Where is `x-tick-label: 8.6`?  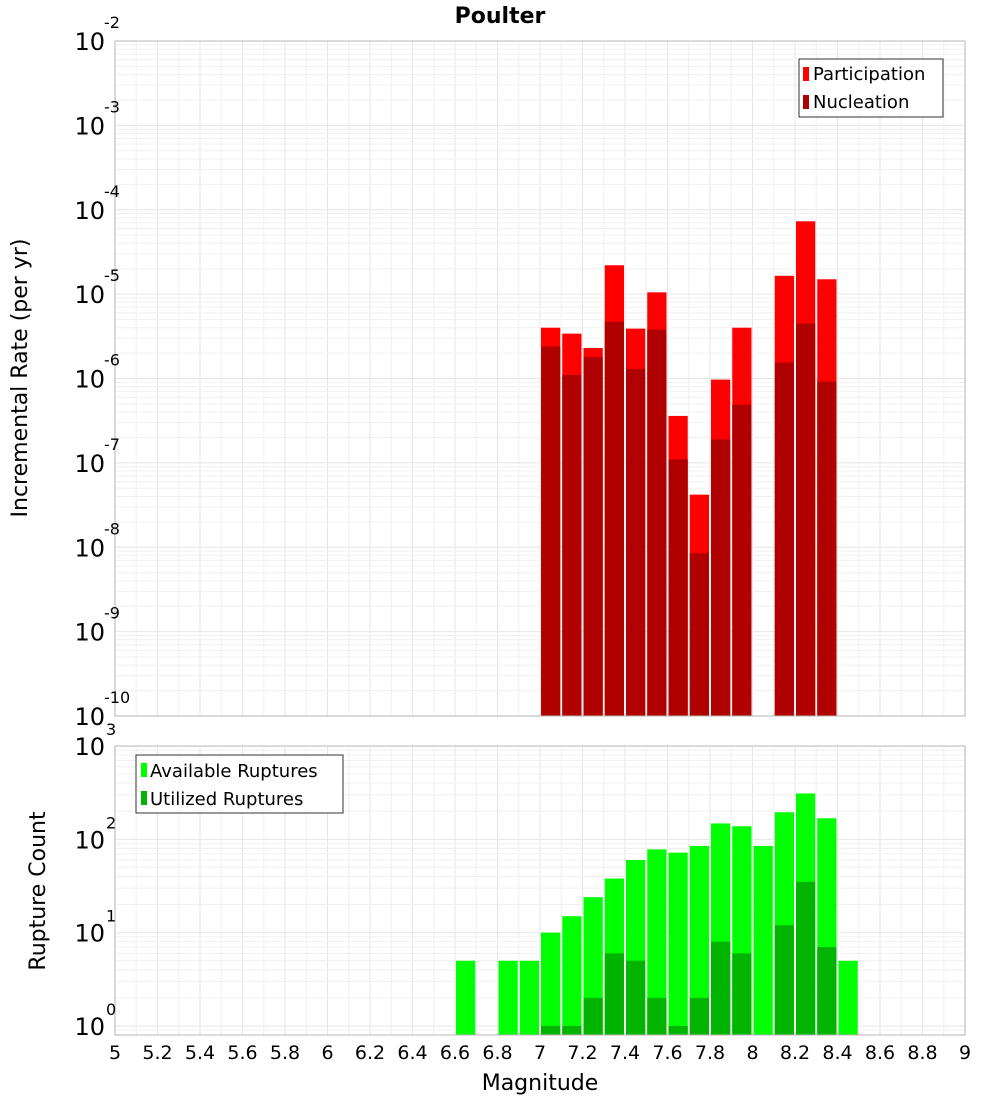
x-tick-label: 8.6 is located at coordinates (880, 1053).